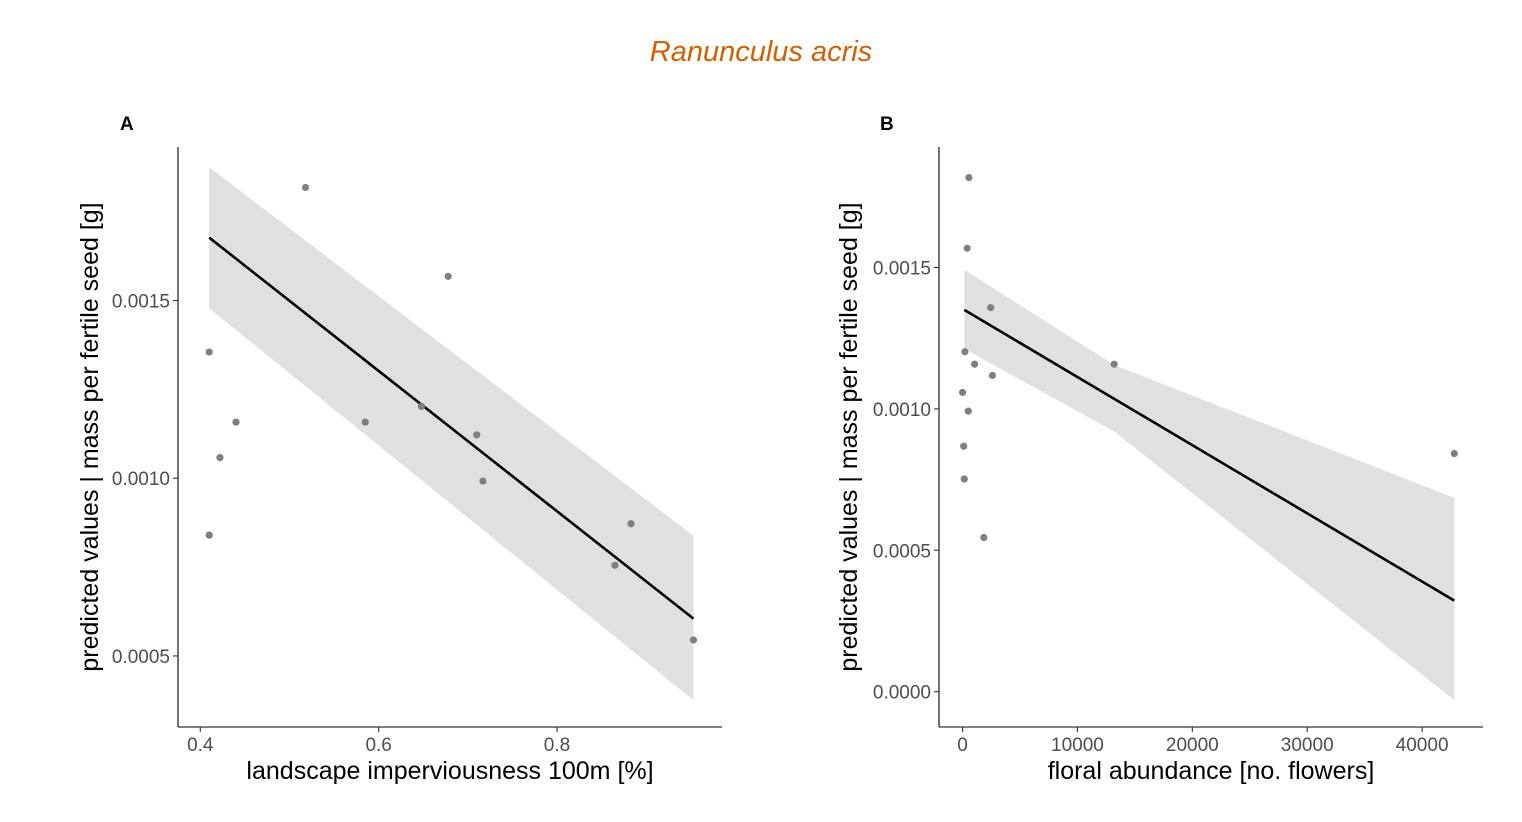 The height and width of the screenshot is (822, 1522). What do you see at coordinates (902, 693) in the screenshot?
I see `y-tick-label: 0.0000` at bounding box center [902, 693].